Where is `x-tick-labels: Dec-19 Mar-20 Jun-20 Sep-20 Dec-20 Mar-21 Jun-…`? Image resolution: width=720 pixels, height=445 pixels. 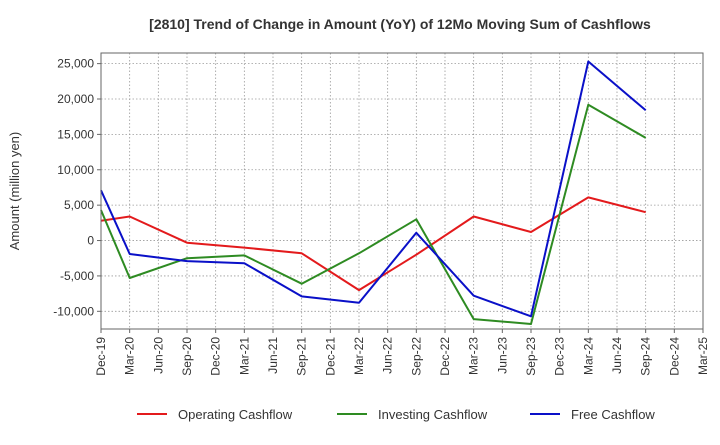 x-tick-labels: Dec-19 Mar-20 Jun-20 Sep-20 Dec-20 Mar-21 Jun-… is located at coordinates (402, 356).